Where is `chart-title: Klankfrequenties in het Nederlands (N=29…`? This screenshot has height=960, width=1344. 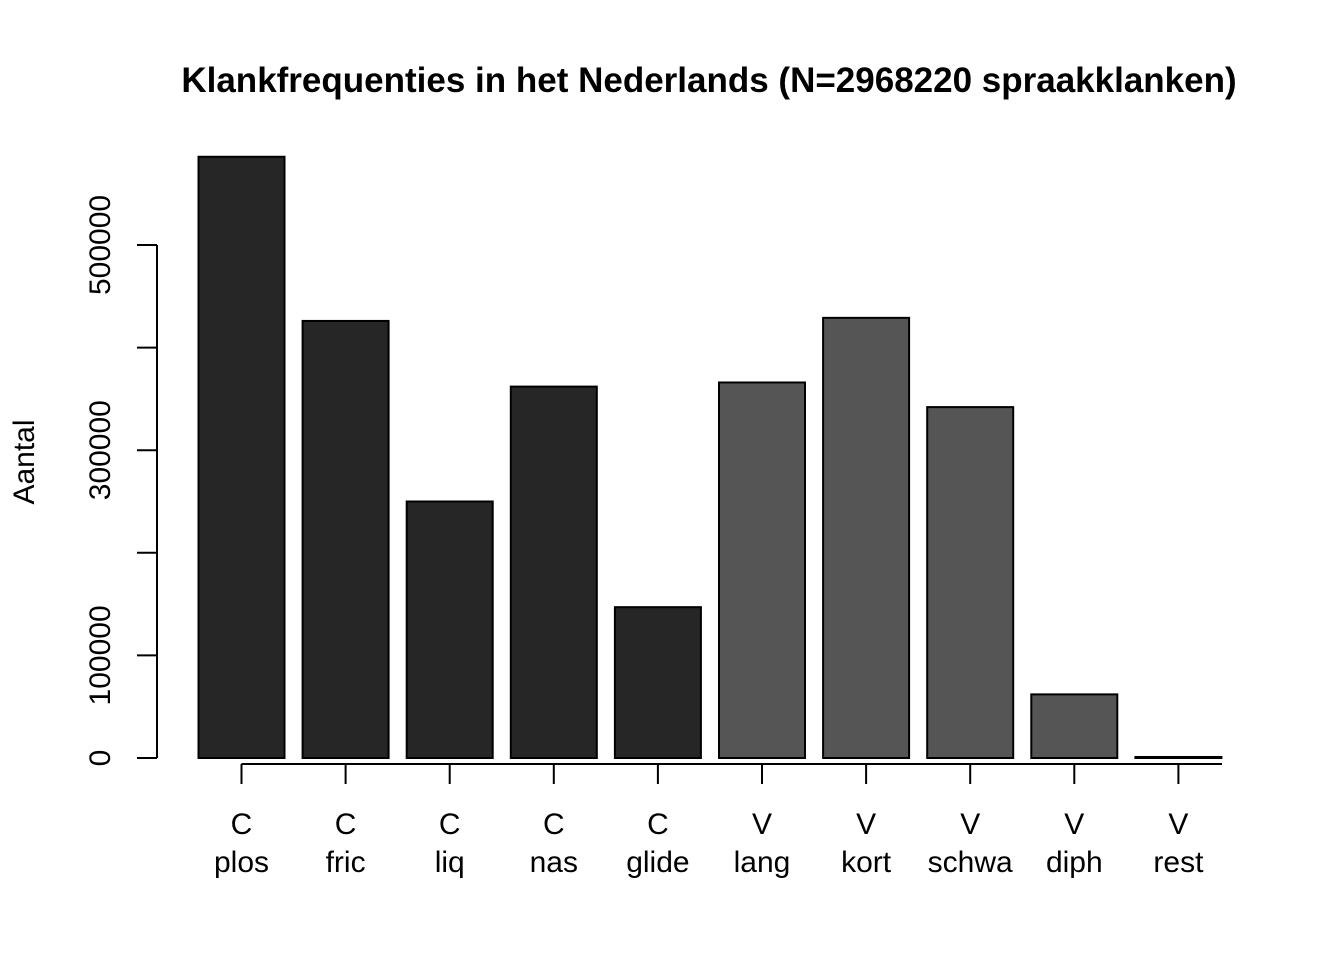
chart-title: Klankfrequenties in het Nederlands (N=29… is located at coordinates (708, 80).